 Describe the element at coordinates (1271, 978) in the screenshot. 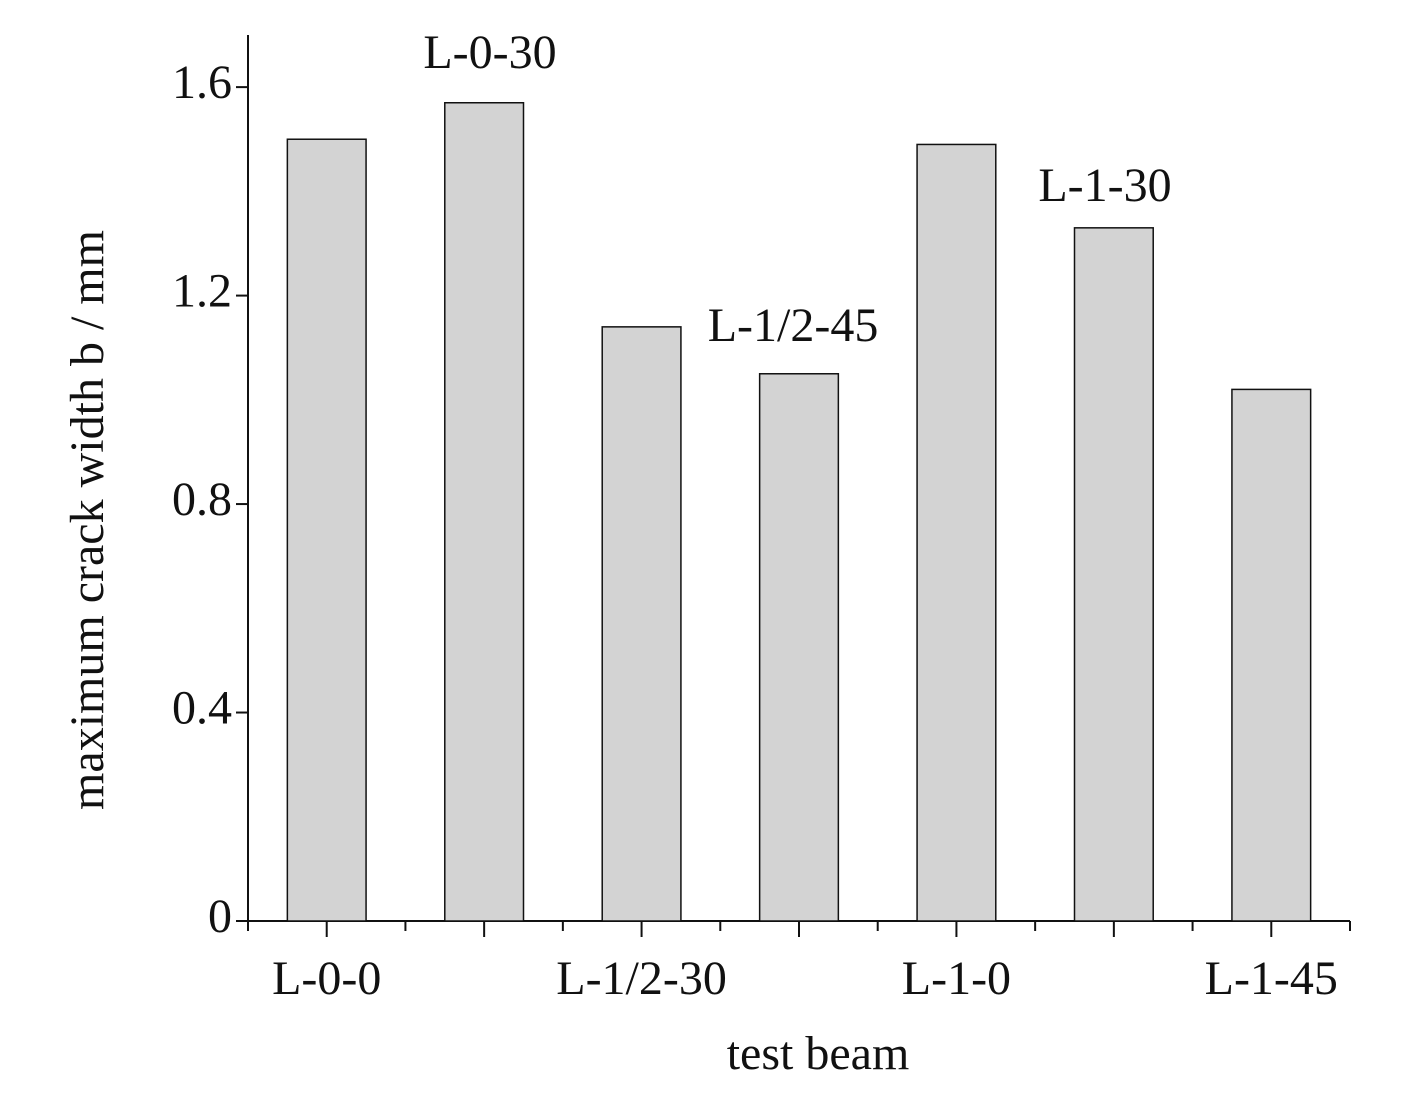

I see `x-tick-label: L-1-45` at that location.